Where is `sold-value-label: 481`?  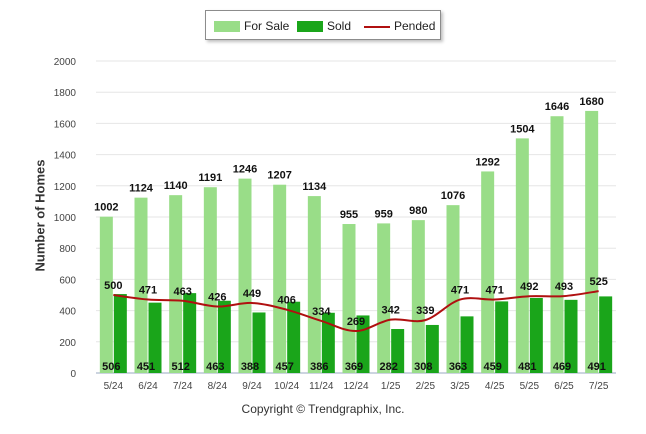 sold-value-label: 481 is located at coordinates (527, 367).